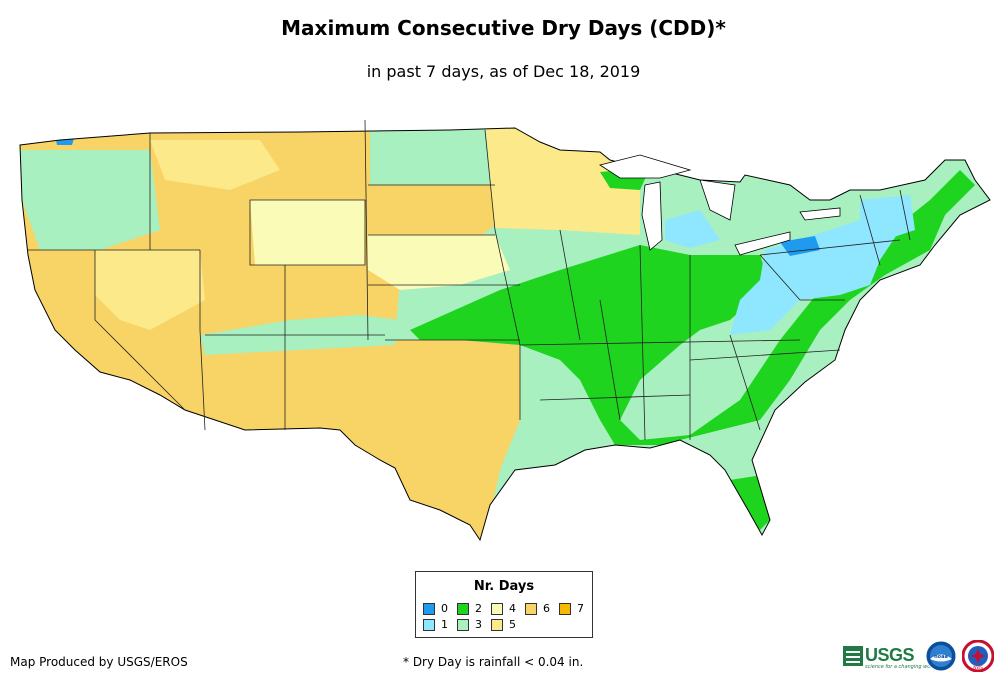  I want to click on usgs-wordmark: USGS, so click(890, 655).